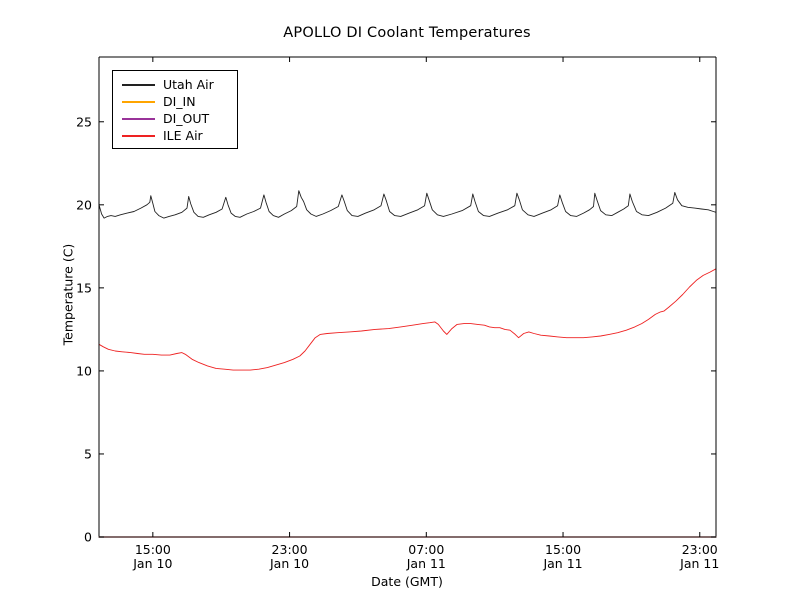 This screenshot has width=800, height=600. What do you see at coordinates (183, 135) in the screenshot?
I see `legend-label: ILE Air` at bounding box center [183, 135].